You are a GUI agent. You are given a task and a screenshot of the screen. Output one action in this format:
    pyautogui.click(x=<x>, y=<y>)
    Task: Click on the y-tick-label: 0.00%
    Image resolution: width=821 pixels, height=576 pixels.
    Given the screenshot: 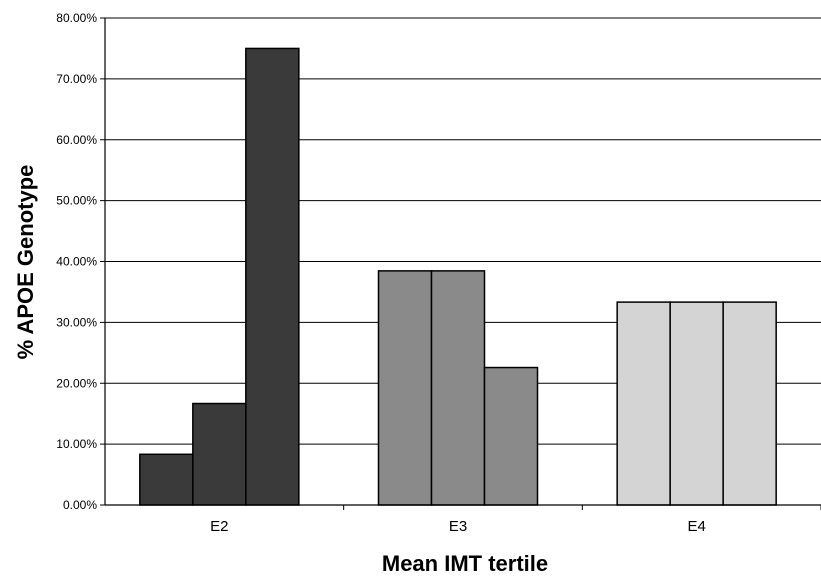 What is the action you would take?
    pyautogui.click(x=80, y=505)
    